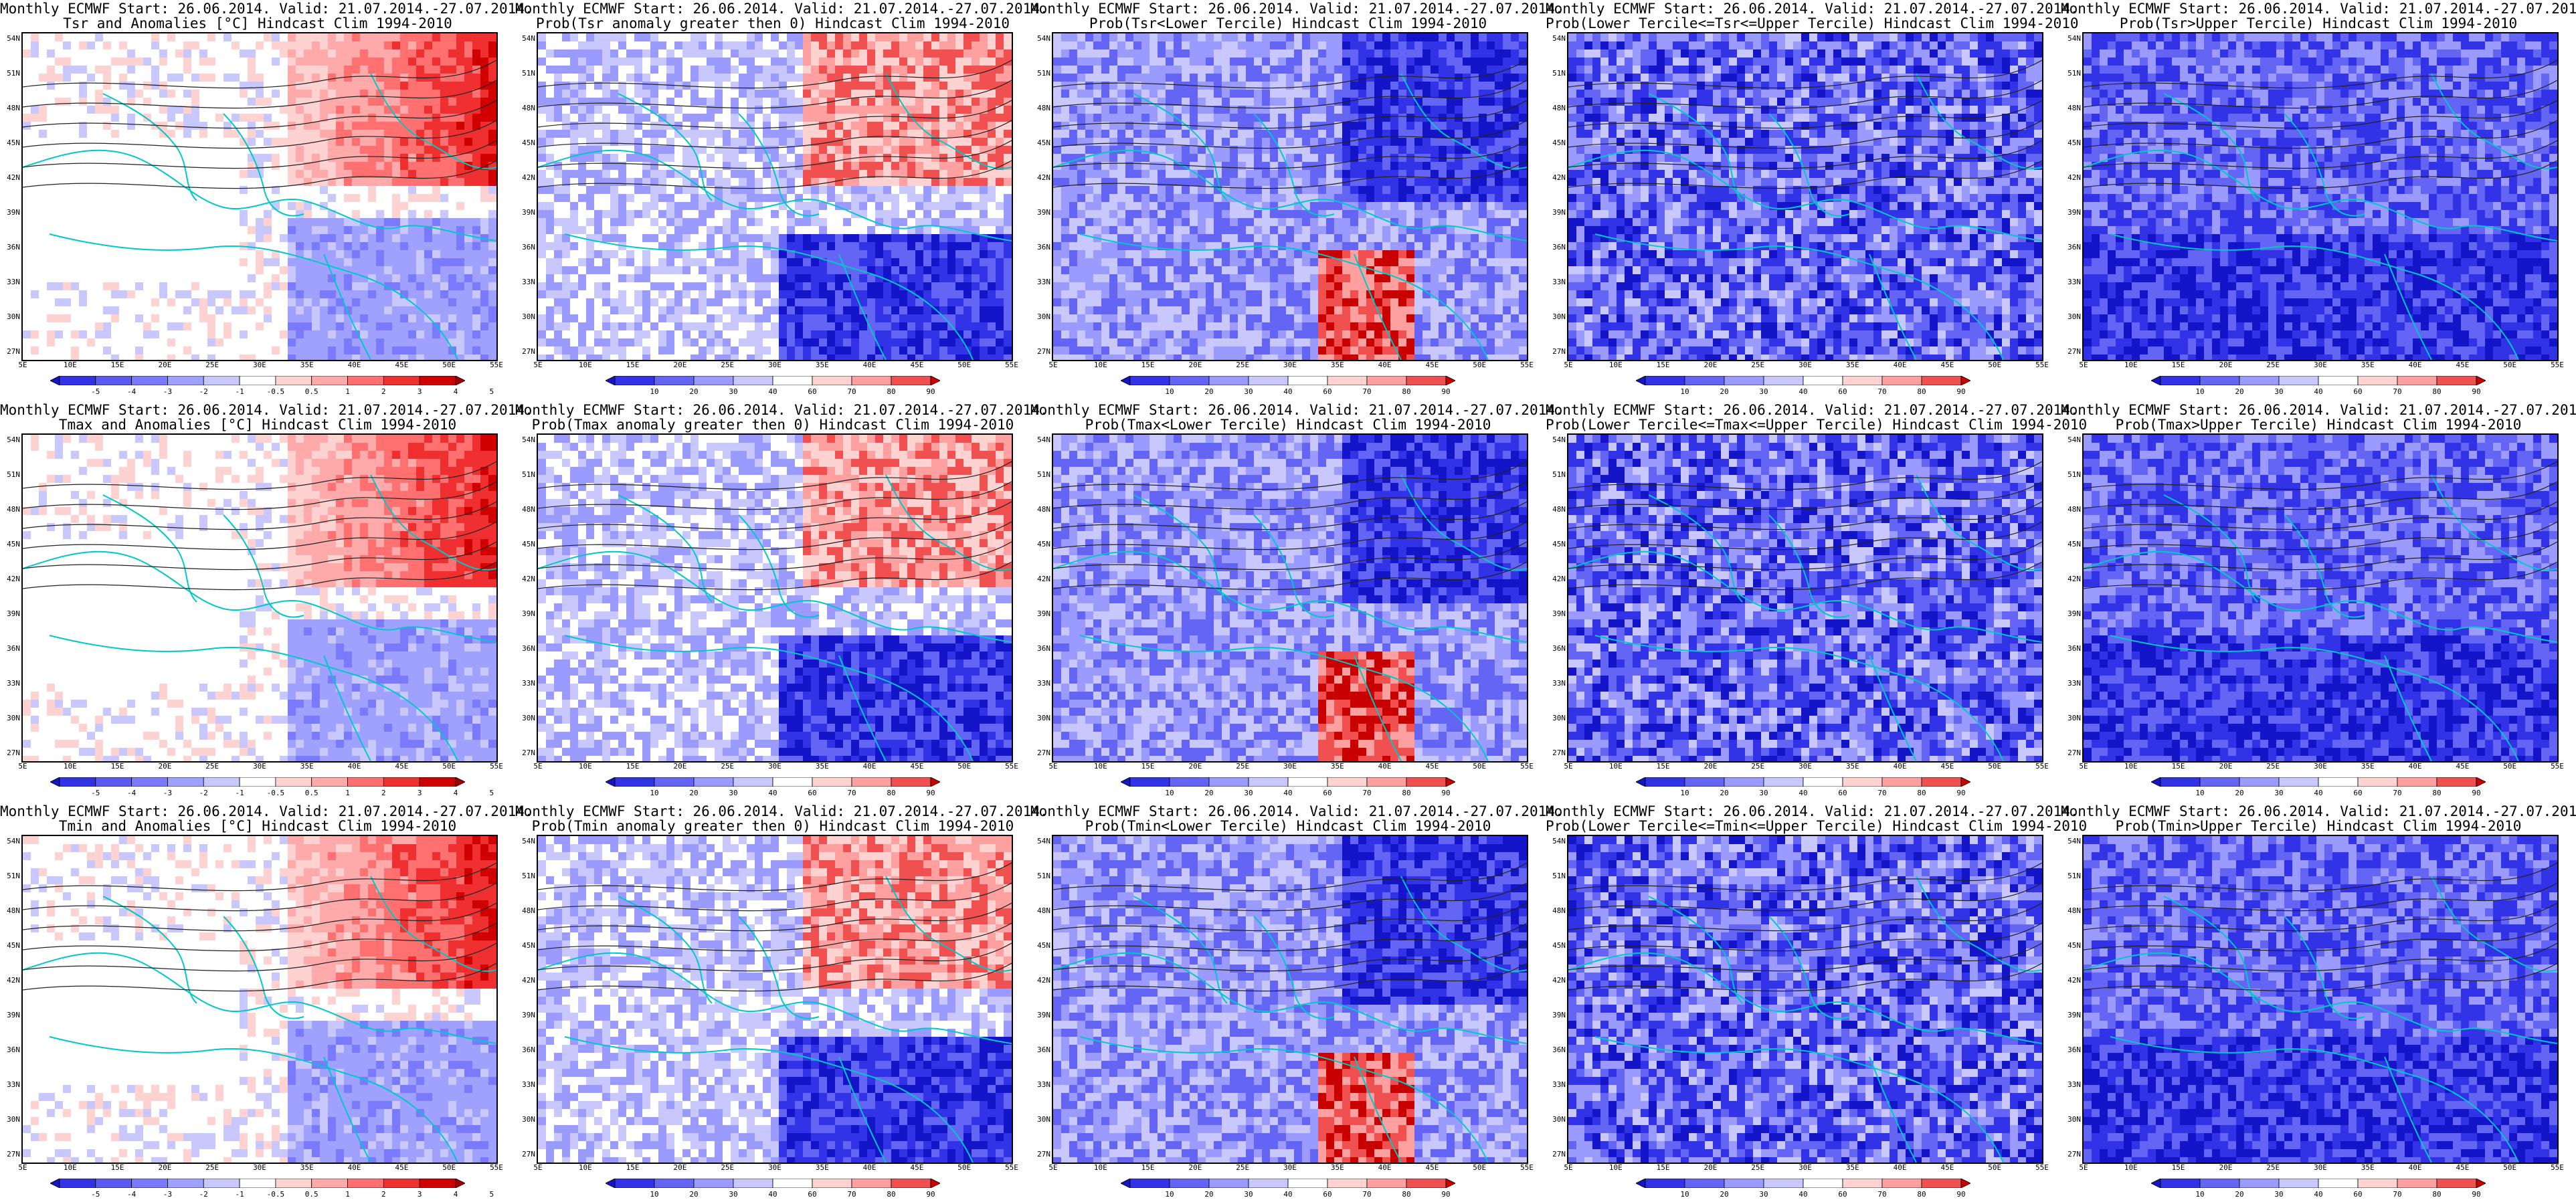 The height and width of the screenshot is (1204, 2576). Describe the element at coordinates (383, 1195) in the screenshot. I see `colorbar-tick-label: 2` at that location.